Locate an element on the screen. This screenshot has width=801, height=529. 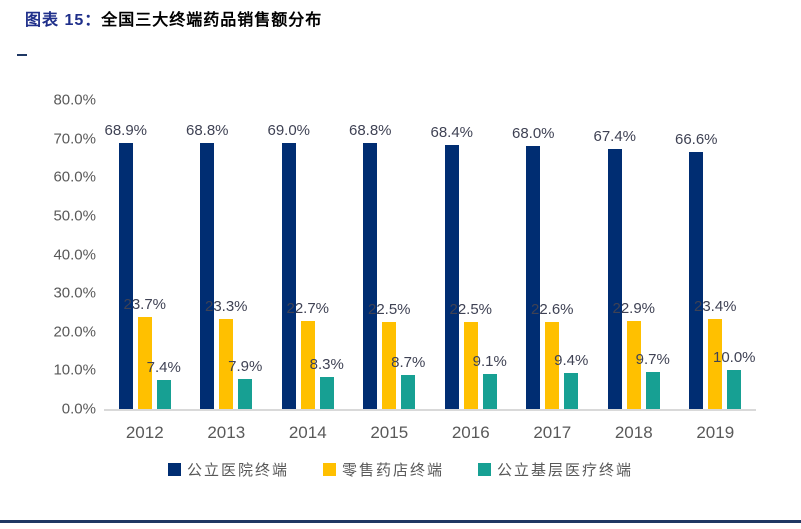
bar-value-label: 10.0% is located at coordinates (734, 358).